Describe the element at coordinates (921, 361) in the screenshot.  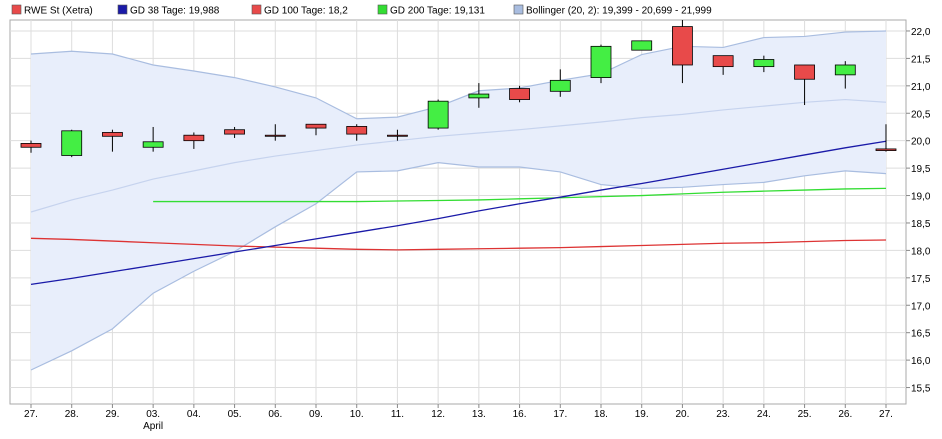
I see `y-tick-label: 16,0` at that location.